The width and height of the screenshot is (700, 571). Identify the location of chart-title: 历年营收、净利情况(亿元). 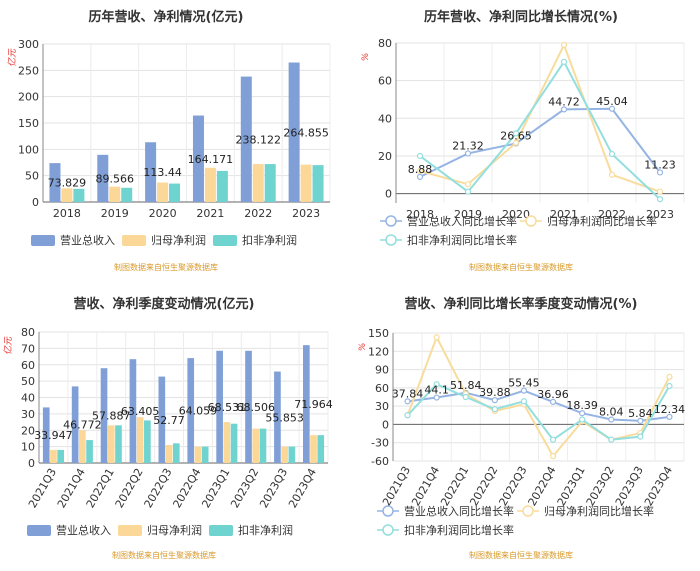
(166, 17).